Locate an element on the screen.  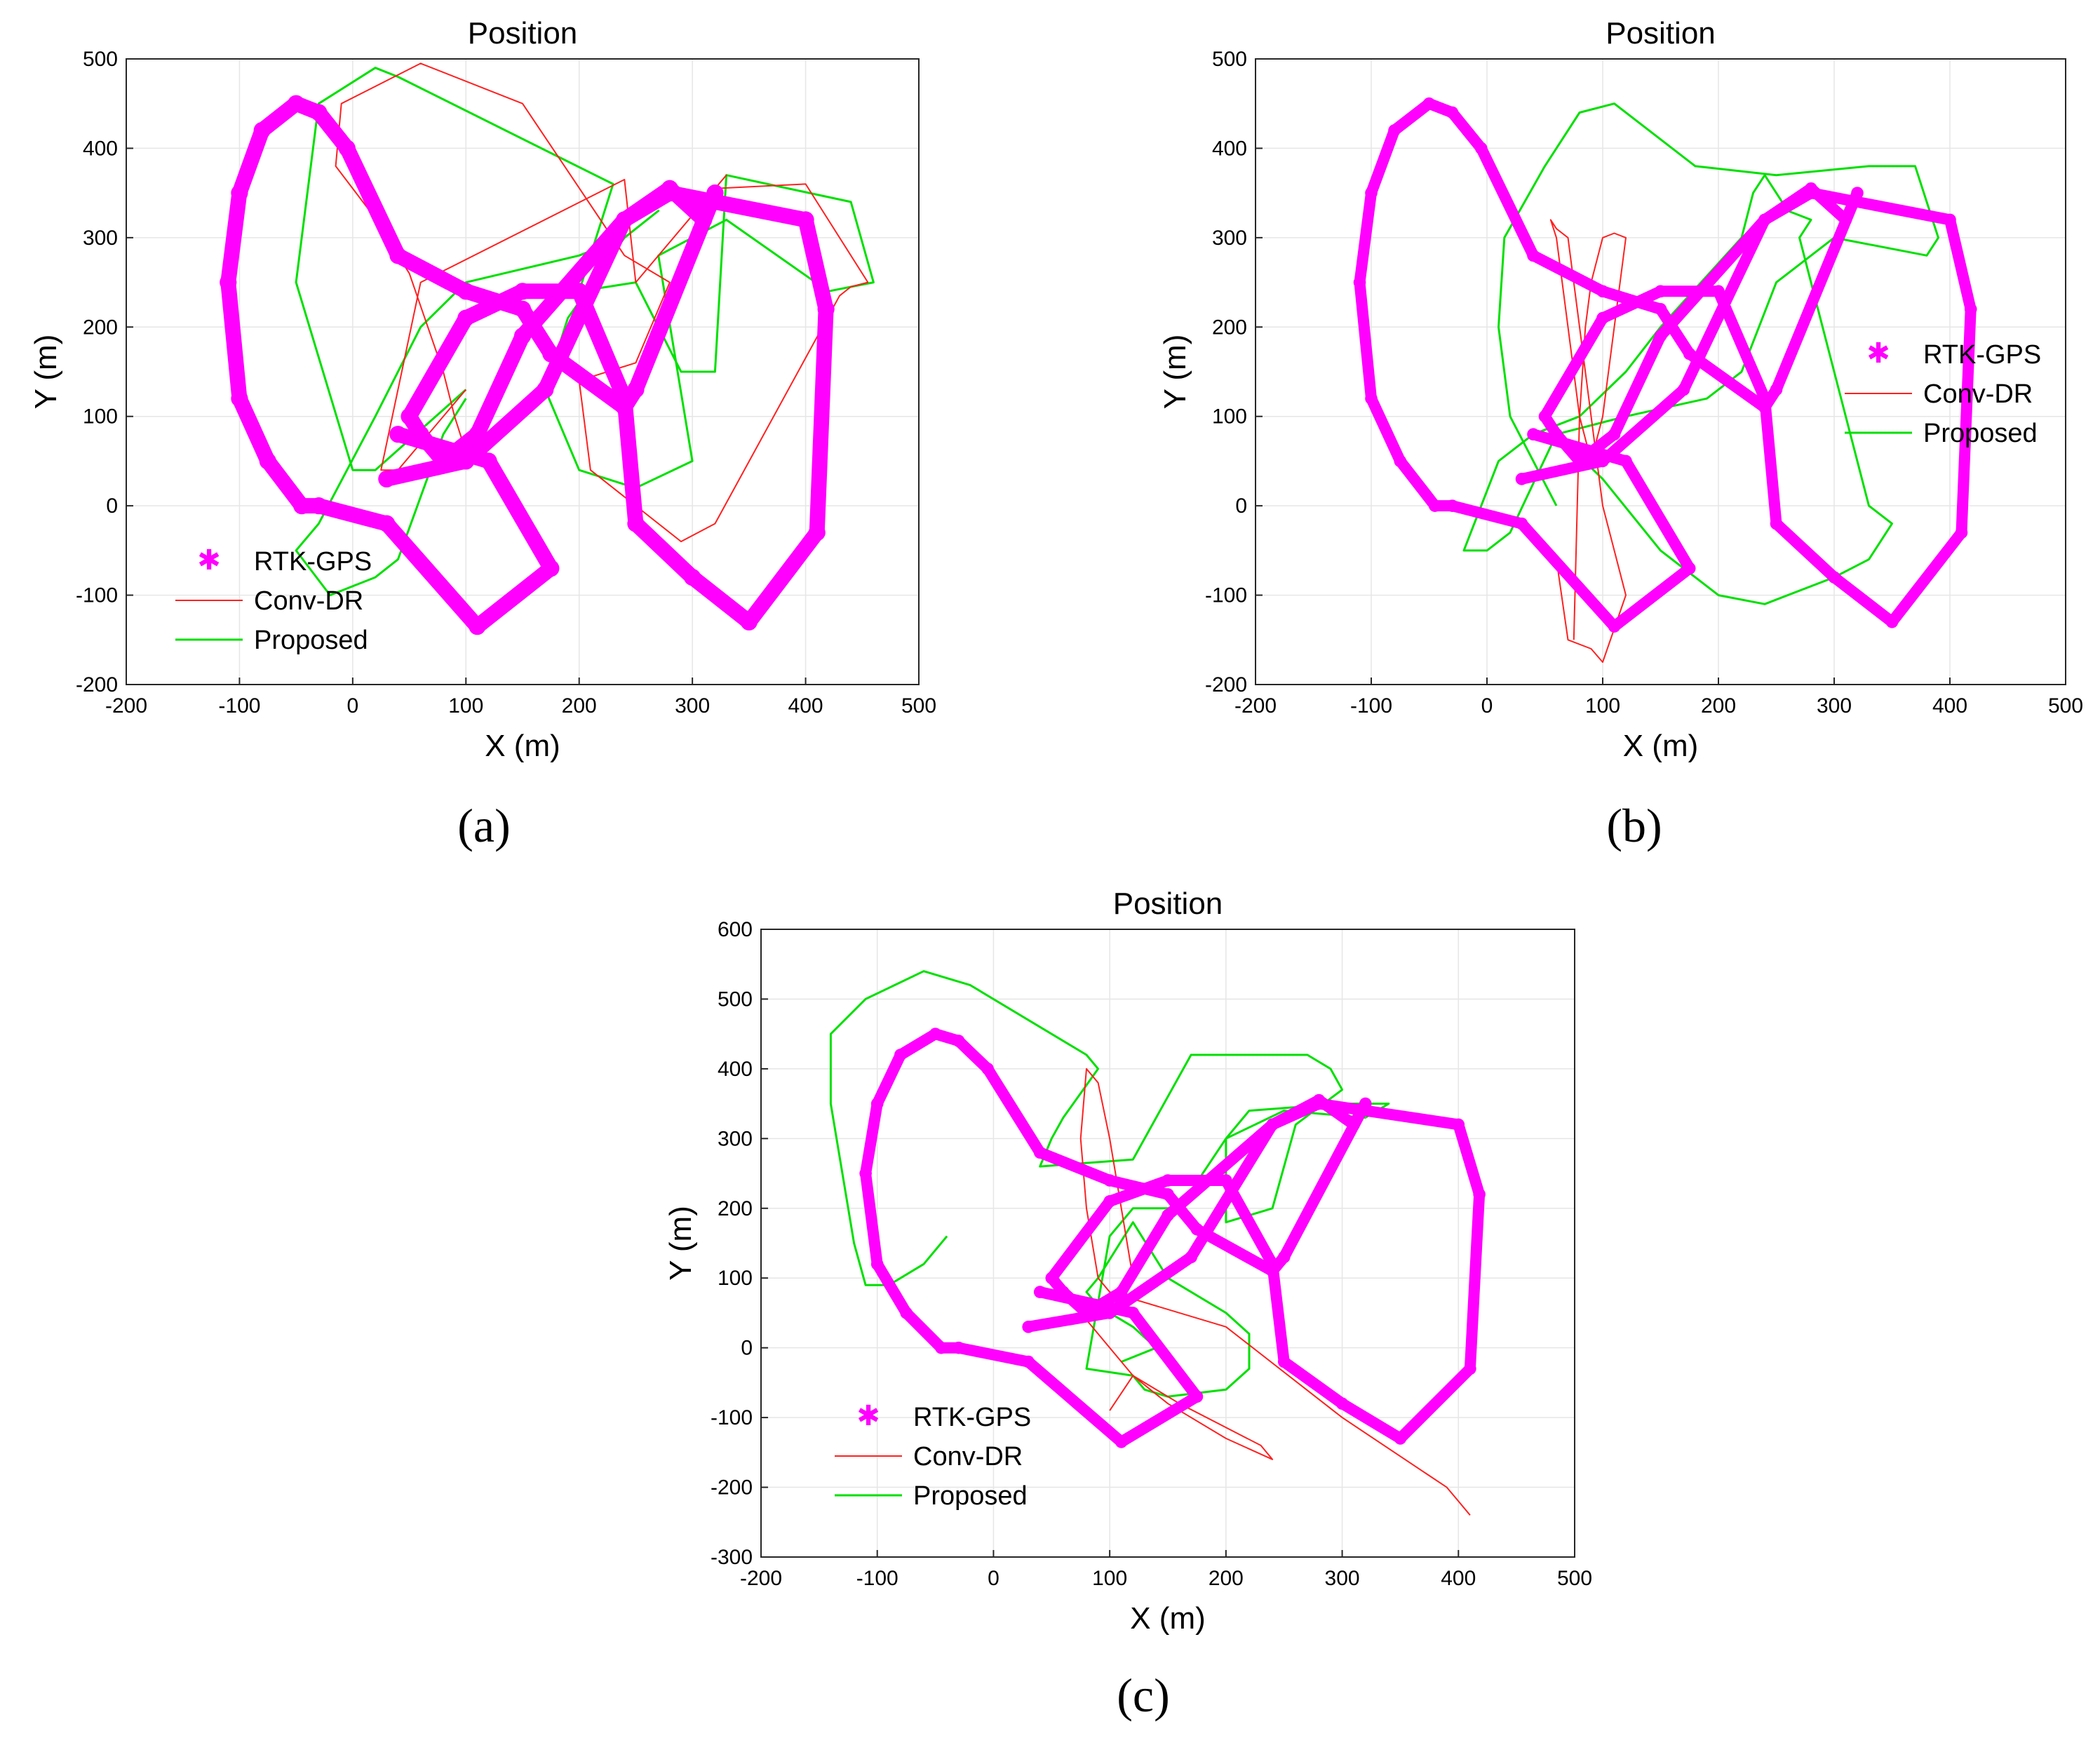
caption-b: (b) is located at coordinates (1634, 825).